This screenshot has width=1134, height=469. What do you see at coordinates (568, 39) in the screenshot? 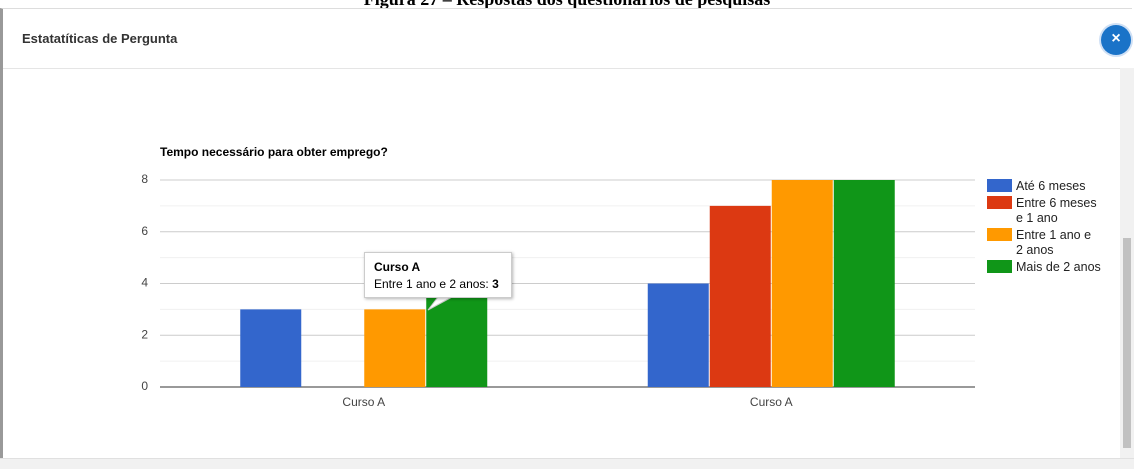
I see `modal-header: Estatatíticas de Pergunta ×` at bounding box center [568, 39].